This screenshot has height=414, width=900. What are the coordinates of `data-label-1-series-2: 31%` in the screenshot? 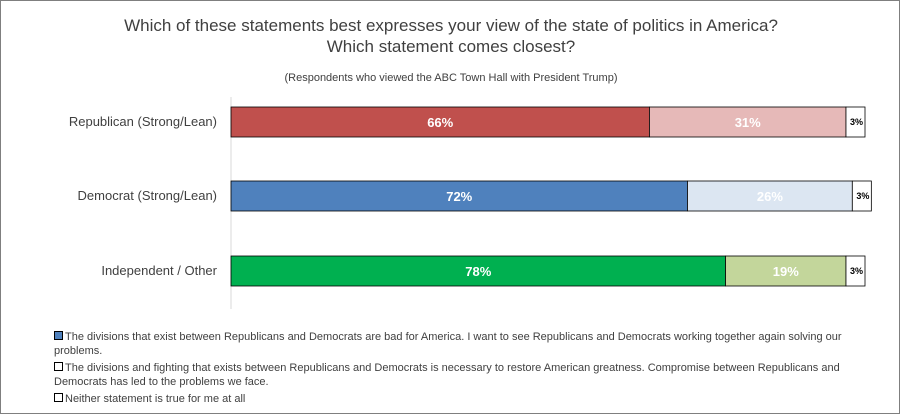 It's located at (748, 122).